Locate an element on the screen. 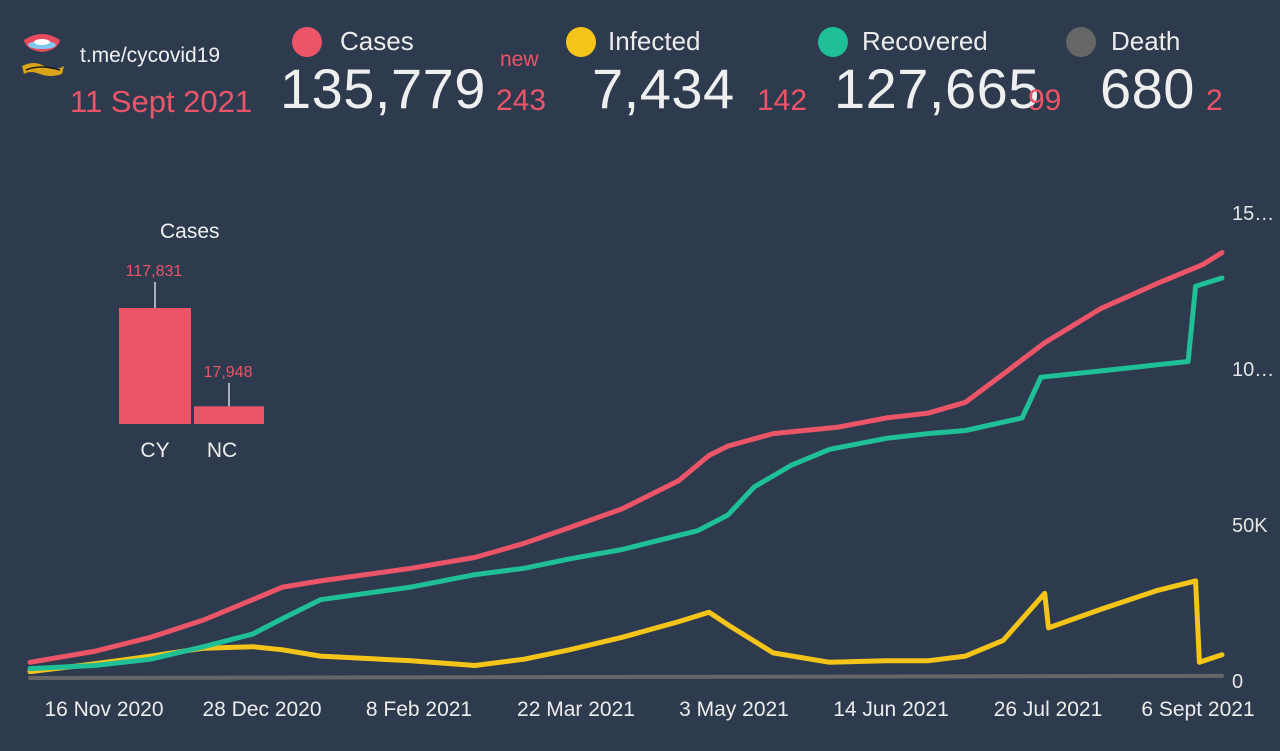 The width and height of the screenshot is (1280, 751). recovered-total: 127,665 is located at coordinates (937, 88).